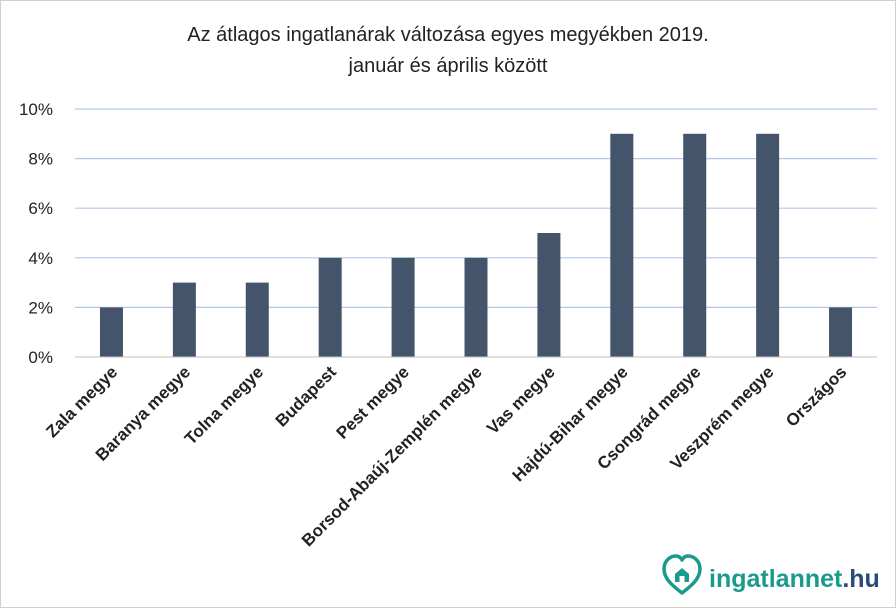 The height and width of the screenshot is (608, 896). Describe the element at coordinates (816, 396) in the screenshot. I see `x-tick-label: Országos` at that location.